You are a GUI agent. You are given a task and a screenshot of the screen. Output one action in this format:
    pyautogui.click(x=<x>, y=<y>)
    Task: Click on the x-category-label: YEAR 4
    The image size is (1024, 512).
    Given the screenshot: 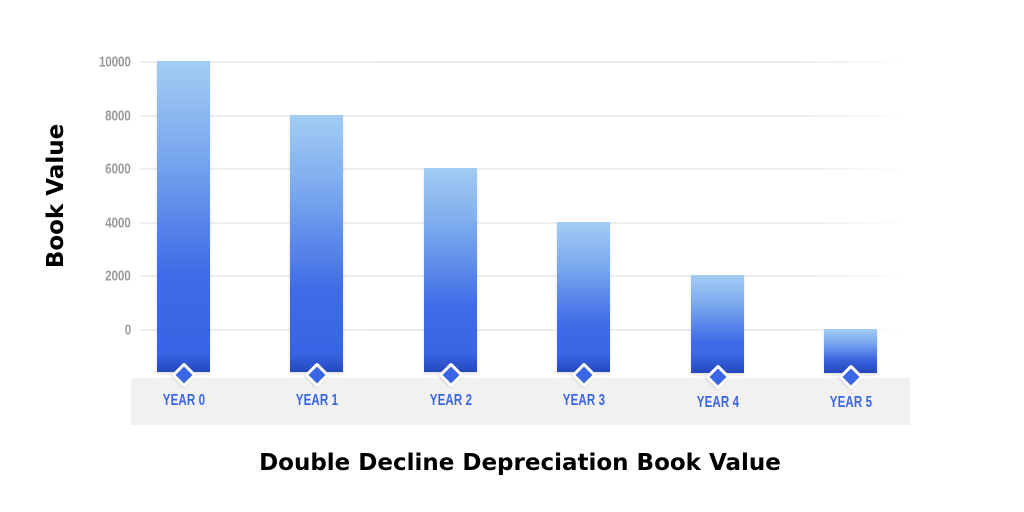 What is the action you would take?
    pyautogui.click(x=718, y=402)
    